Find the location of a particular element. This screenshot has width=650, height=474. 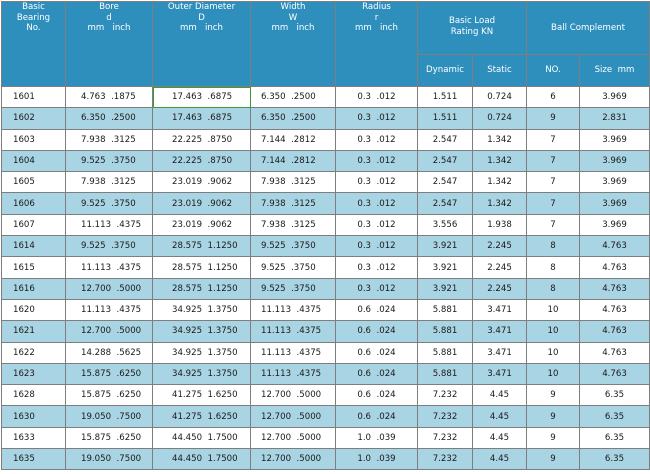

cell-dynamic: 1.511 is located at coordinates (445, 97).